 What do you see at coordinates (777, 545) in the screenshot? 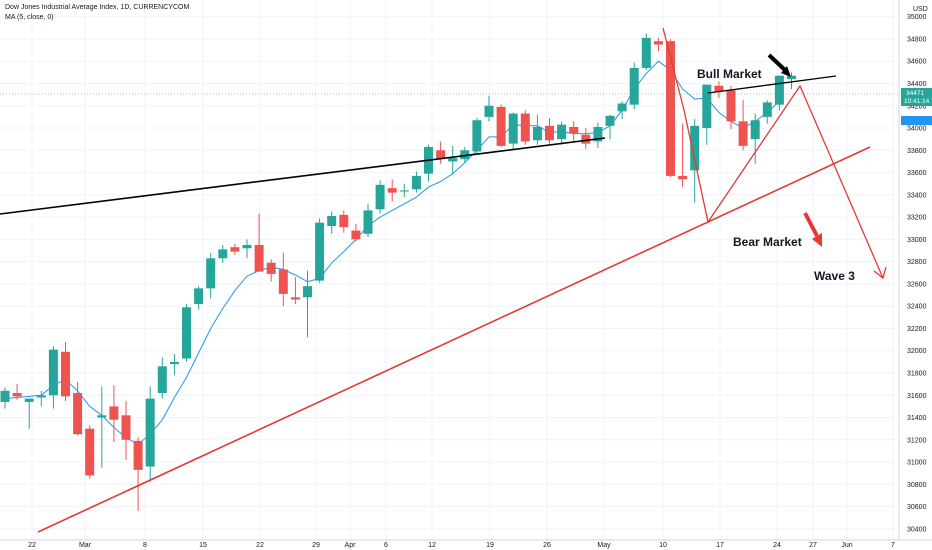
I see `x-tick-label: 24` at bounding box center [777, 545].